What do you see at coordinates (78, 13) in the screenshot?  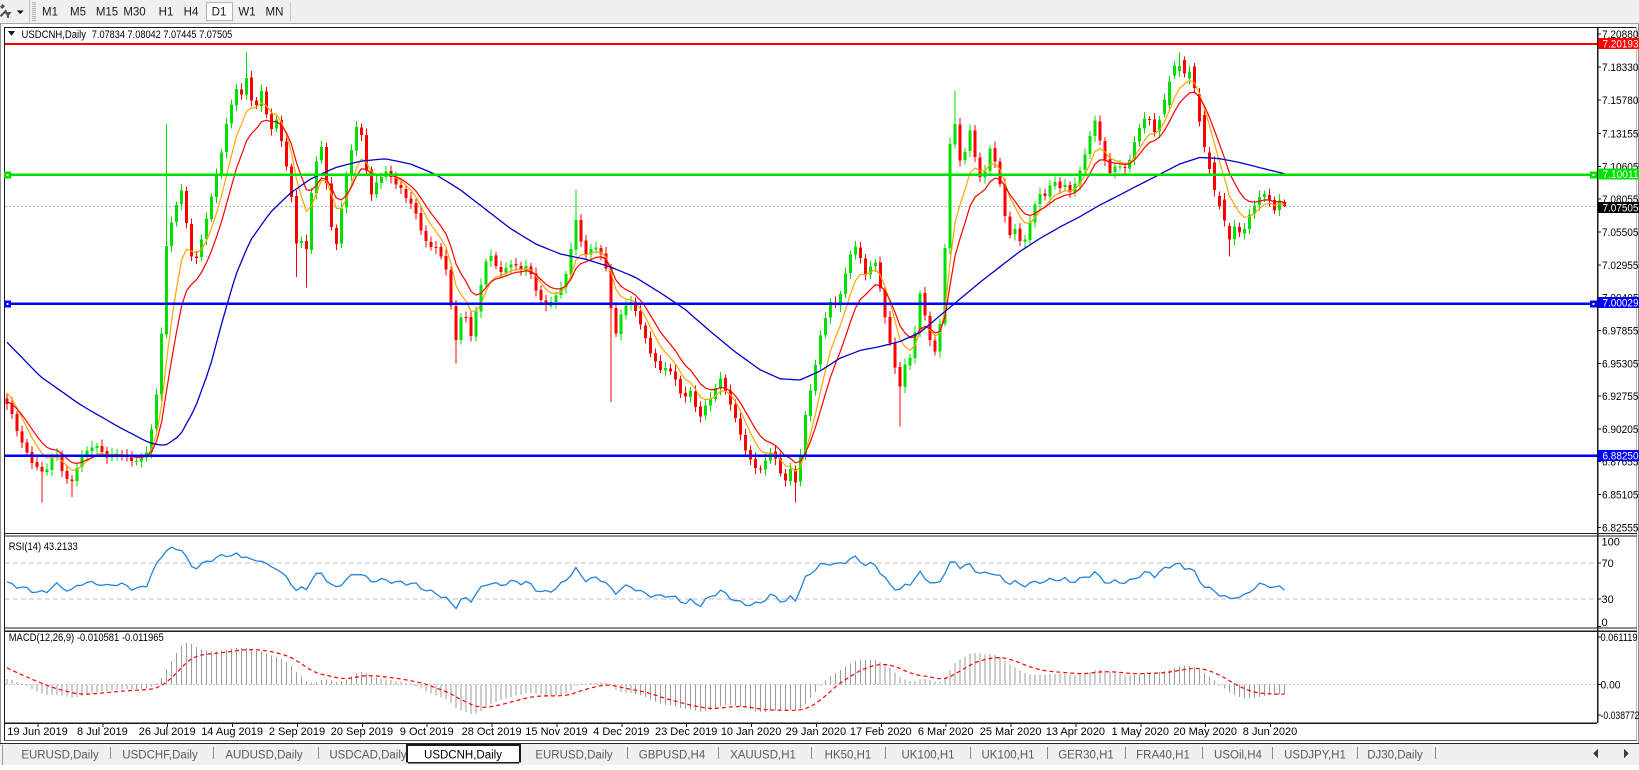 I see `svg-text: M5` at bounding box center [78, 13].